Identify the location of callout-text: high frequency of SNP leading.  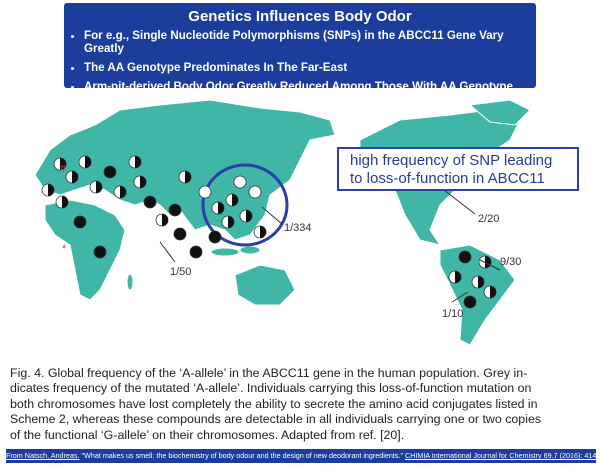
(451, 160).